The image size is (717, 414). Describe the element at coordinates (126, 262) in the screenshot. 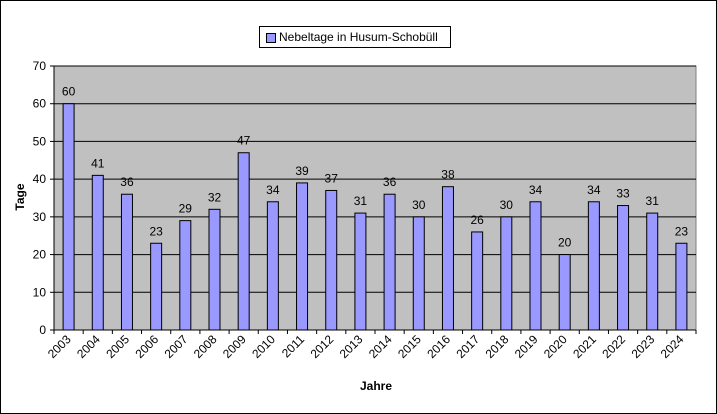

I see `bar-2005` at that location.